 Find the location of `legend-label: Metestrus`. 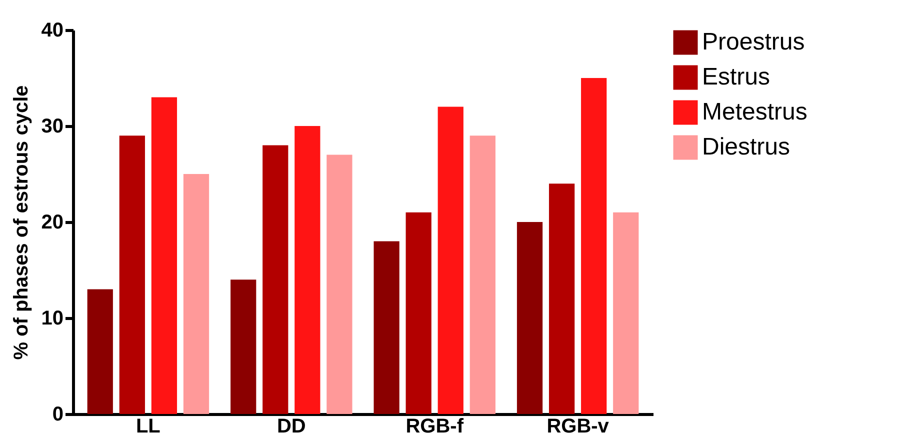

legend-label: Metestrus is located at coordinates (755, 112).